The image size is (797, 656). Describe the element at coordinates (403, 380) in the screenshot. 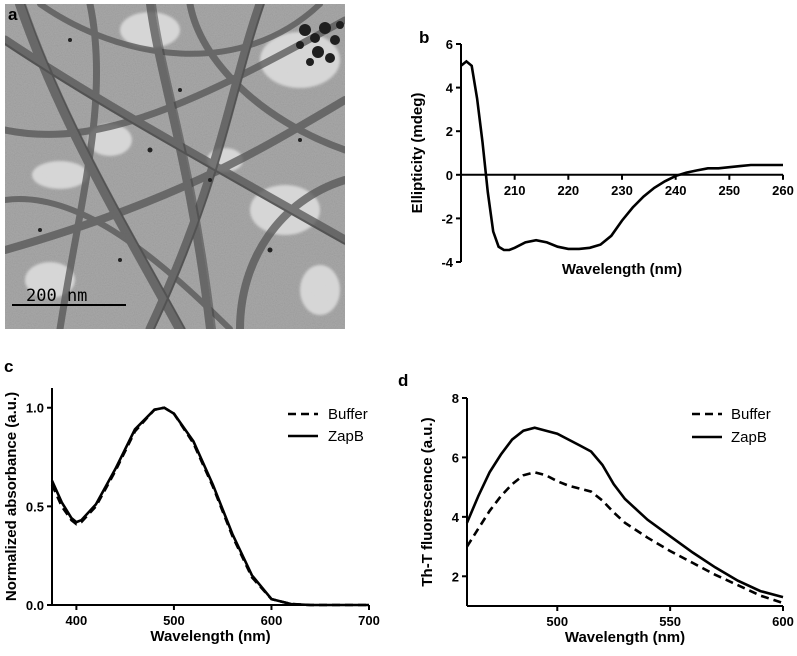

I see `panel-label-d: d` at that location.